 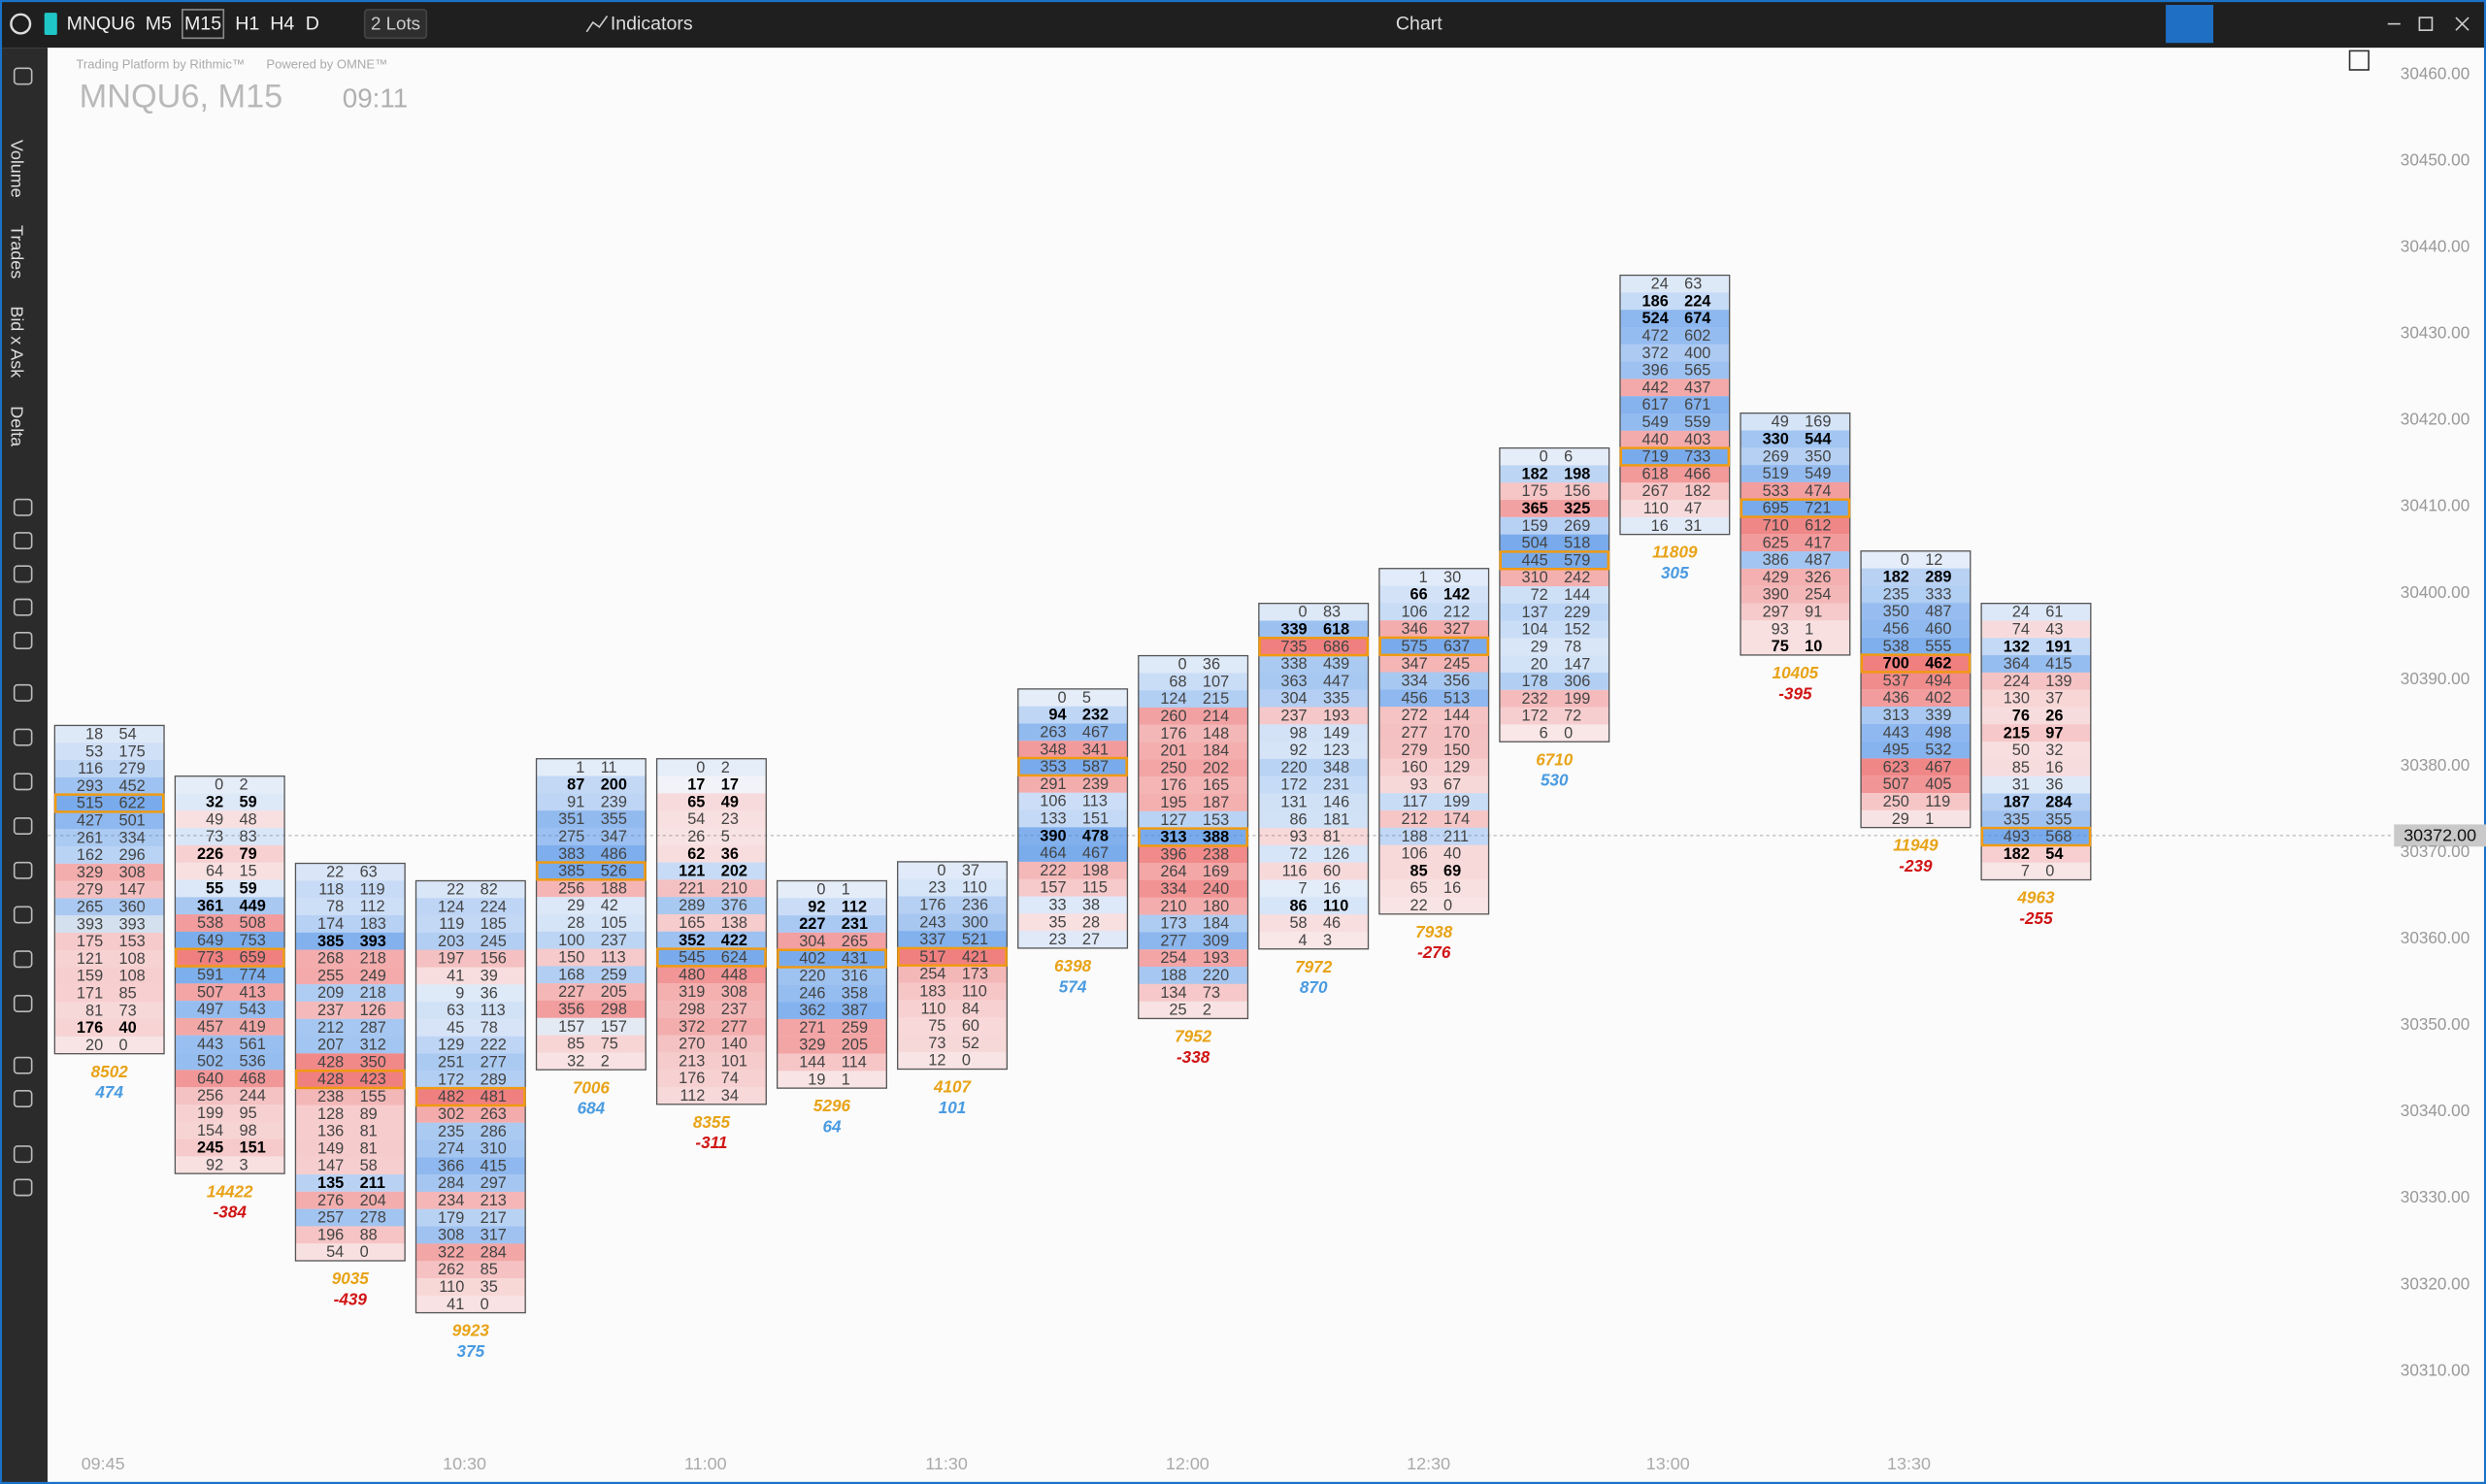 I want to click on lots-box, so click(x=395, y=24).